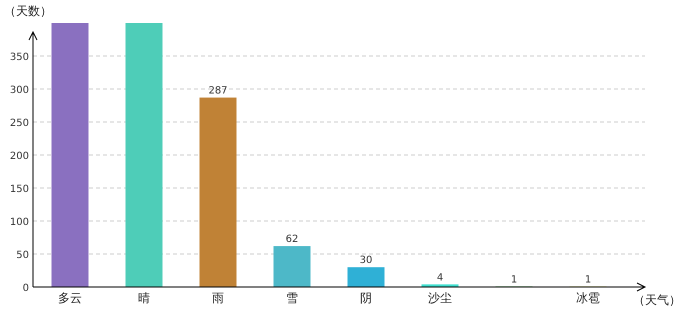 Image resolution: width=680 pixels, height=320 pixels. I want to click on y-tick-label: 150, so click(19, 189).